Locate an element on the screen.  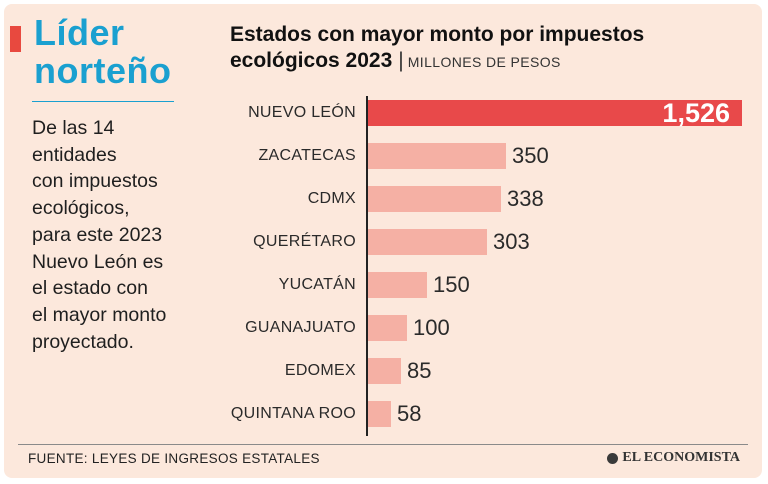
description-line: el estado con is located at coordinates (90, 288).